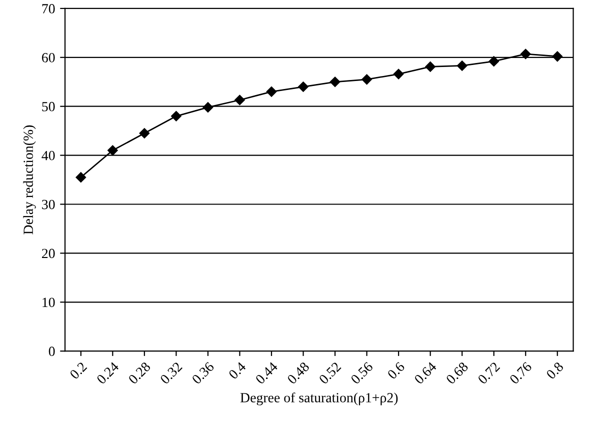 The width and height of the screenshot is (591, 423). What do you see at coordinates (48, 155) in the screenshot?
I see `y-tick-label: 40` at bounding box center [48, 155].